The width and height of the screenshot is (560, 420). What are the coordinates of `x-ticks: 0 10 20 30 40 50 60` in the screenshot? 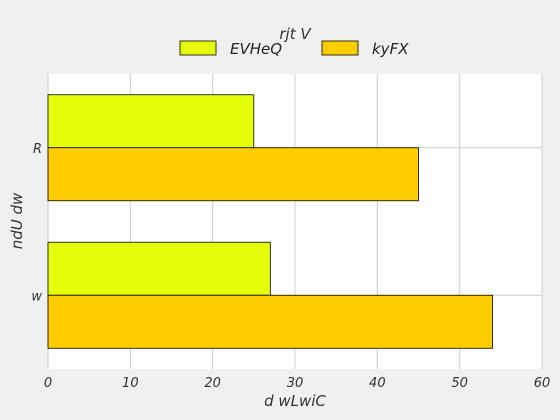 It's located at (297, 383).